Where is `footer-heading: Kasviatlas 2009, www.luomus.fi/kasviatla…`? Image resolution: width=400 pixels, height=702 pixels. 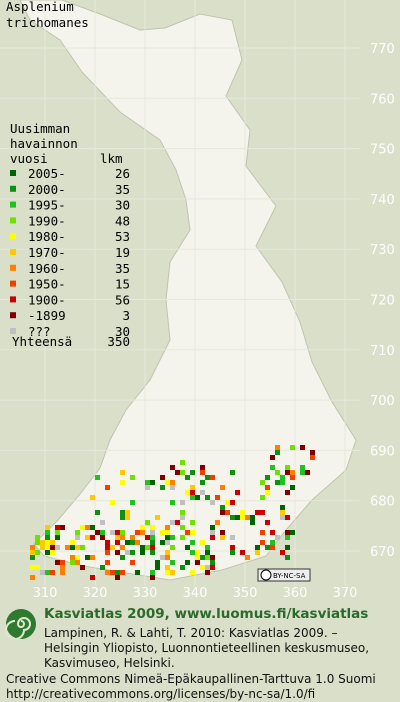
footer-heading: Kasviatlas 2009, www.luomus.fi/kasviatla… is located at coordinates (206, 614).